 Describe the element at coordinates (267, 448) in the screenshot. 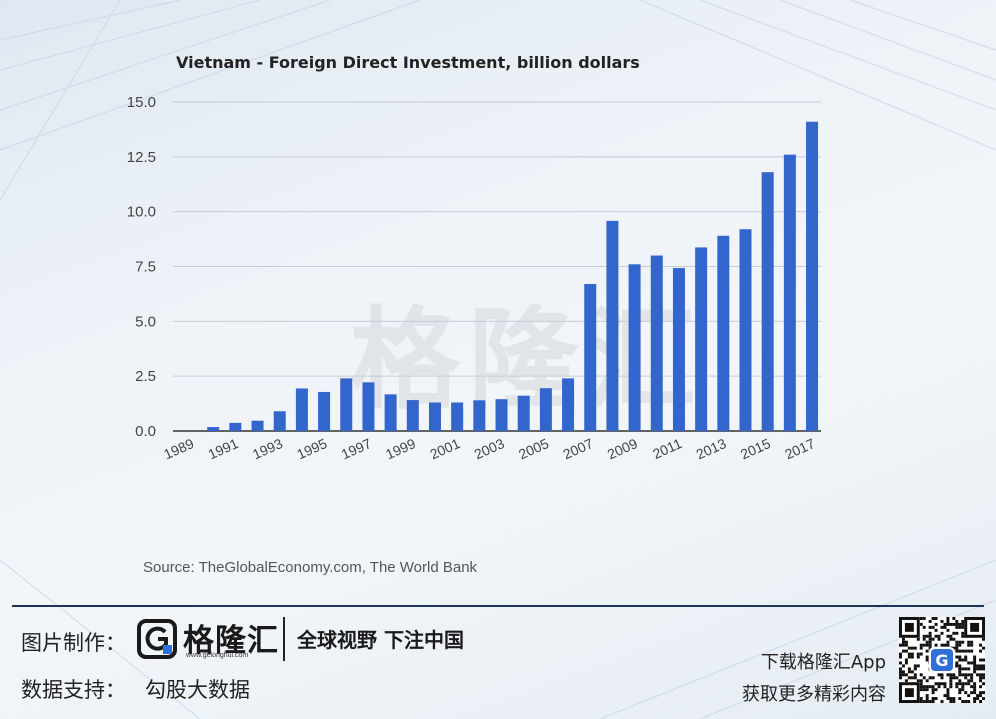

I see `x-tick-label: 1993` at that location.